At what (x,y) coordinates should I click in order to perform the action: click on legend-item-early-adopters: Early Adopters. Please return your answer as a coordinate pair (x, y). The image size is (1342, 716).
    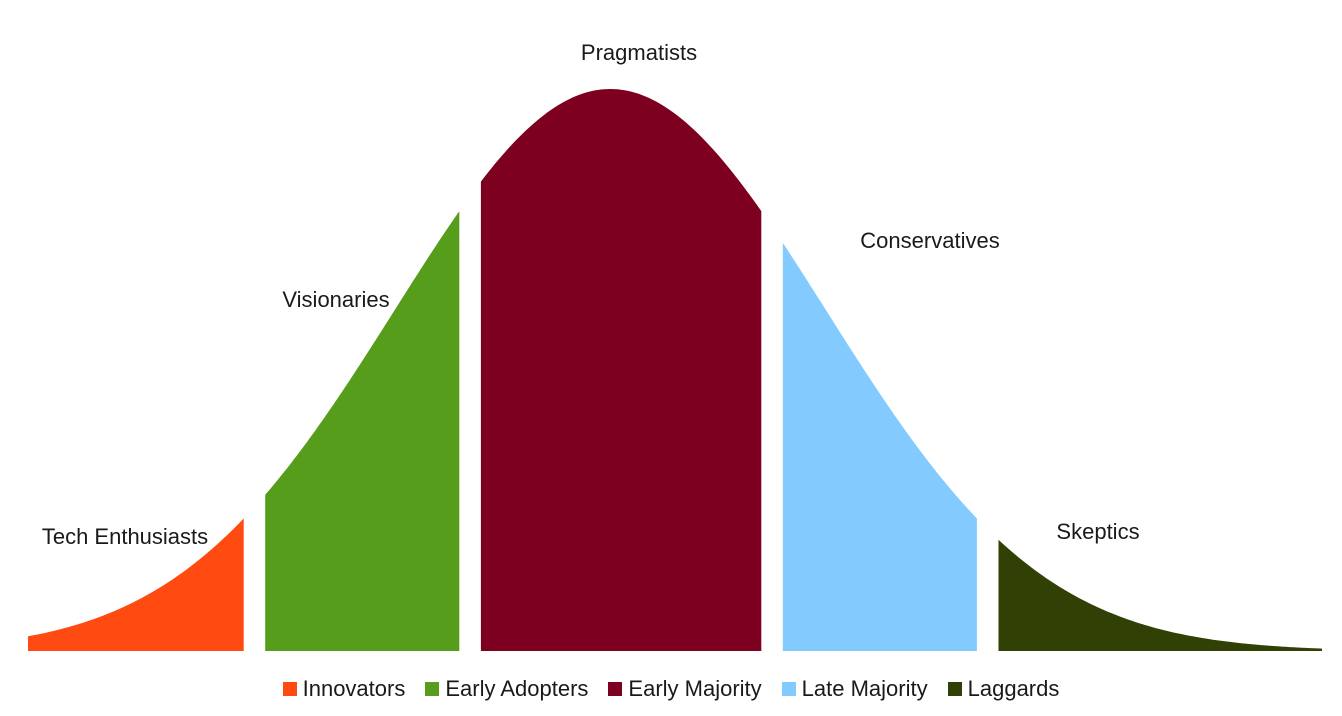
    Looking at the image, I should click on (506, 689).